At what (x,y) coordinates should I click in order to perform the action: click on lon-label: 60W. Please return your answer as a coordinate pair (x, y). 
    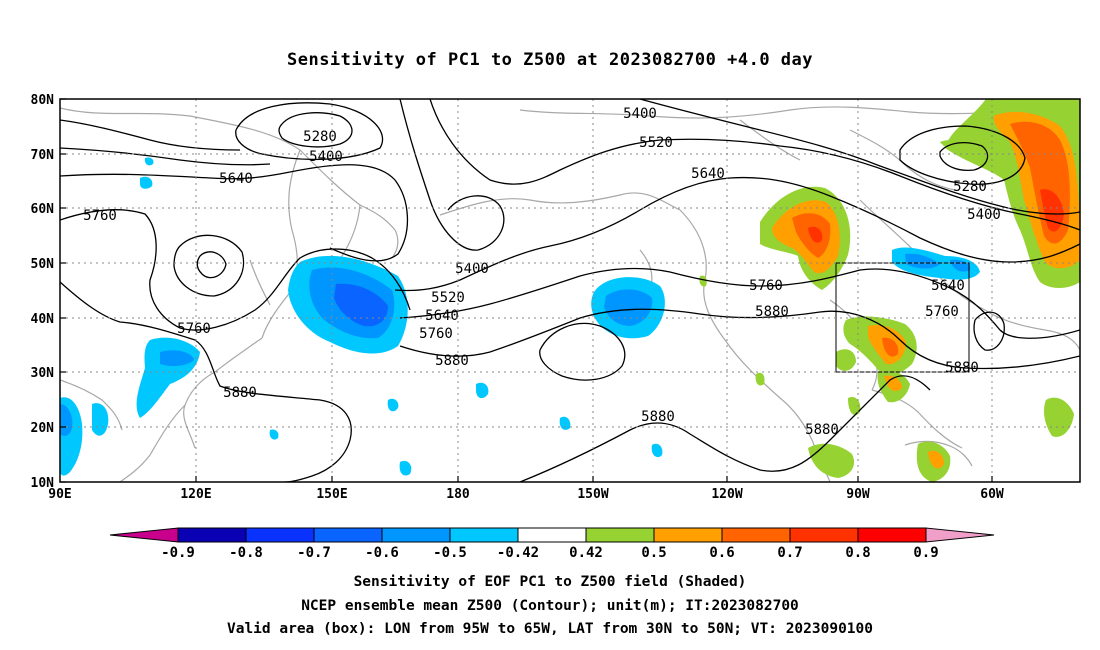
    Looking at the image, I should click on (992, 494).